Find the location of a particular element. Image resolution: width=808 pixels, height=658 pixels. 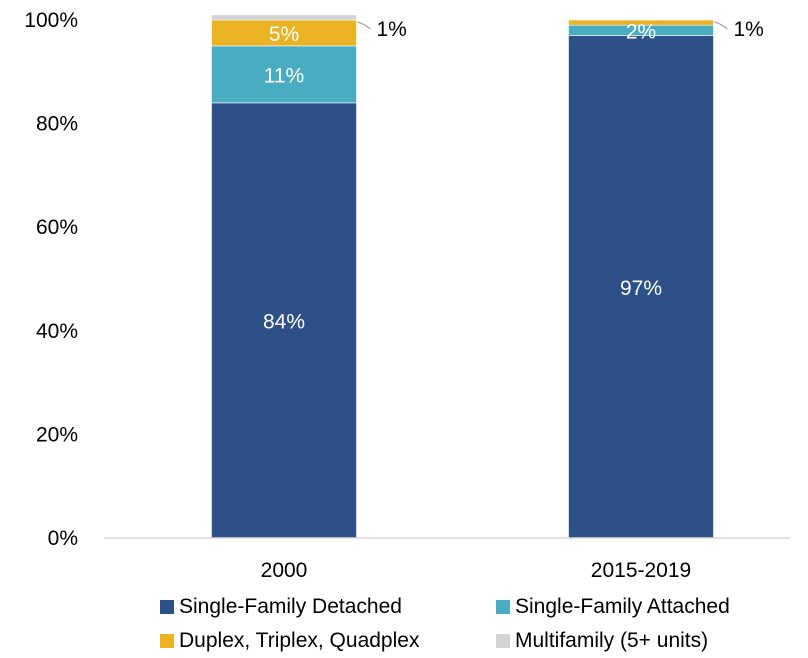

y-tick-label-100: 100% is located at coordinates (51, 20).